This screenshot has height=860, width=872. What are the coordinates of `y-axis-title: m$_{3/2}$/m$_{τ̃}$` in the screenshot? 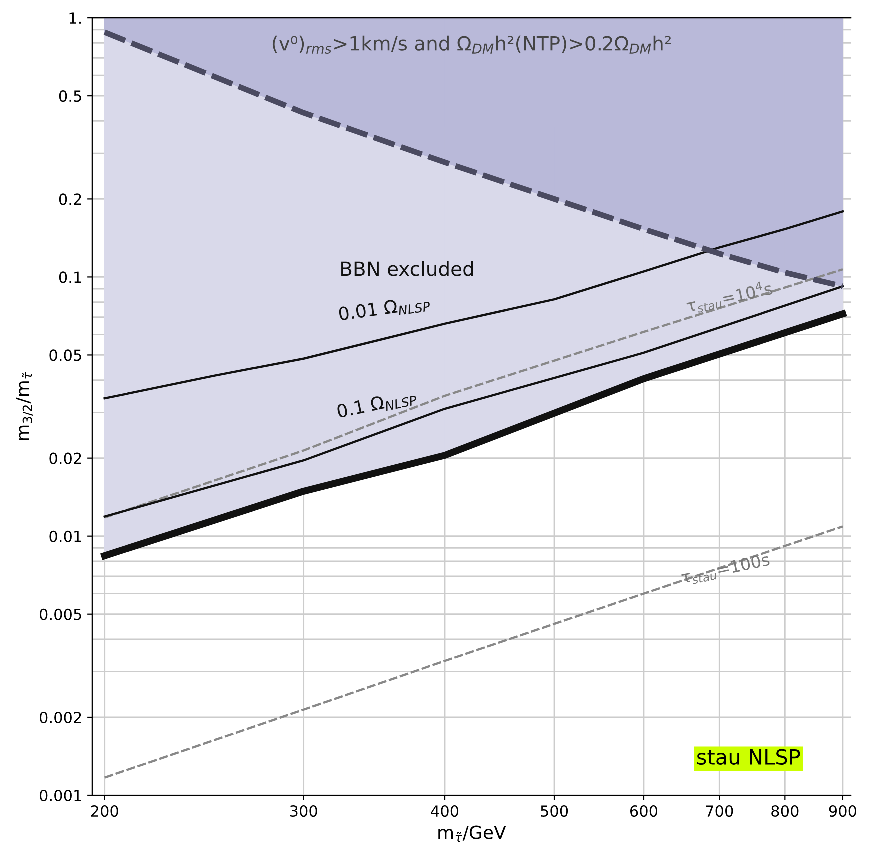 It's located at (25, 406).